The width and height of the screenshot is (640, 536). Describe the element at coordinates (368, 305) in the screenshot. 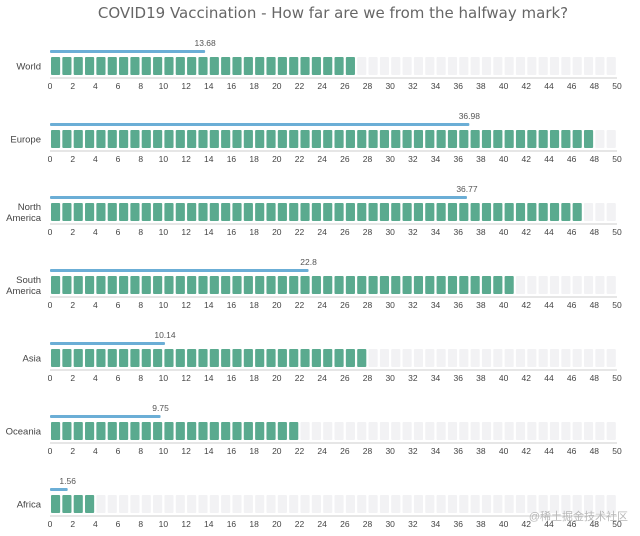

I see `x-tick-label: 28` at that location.